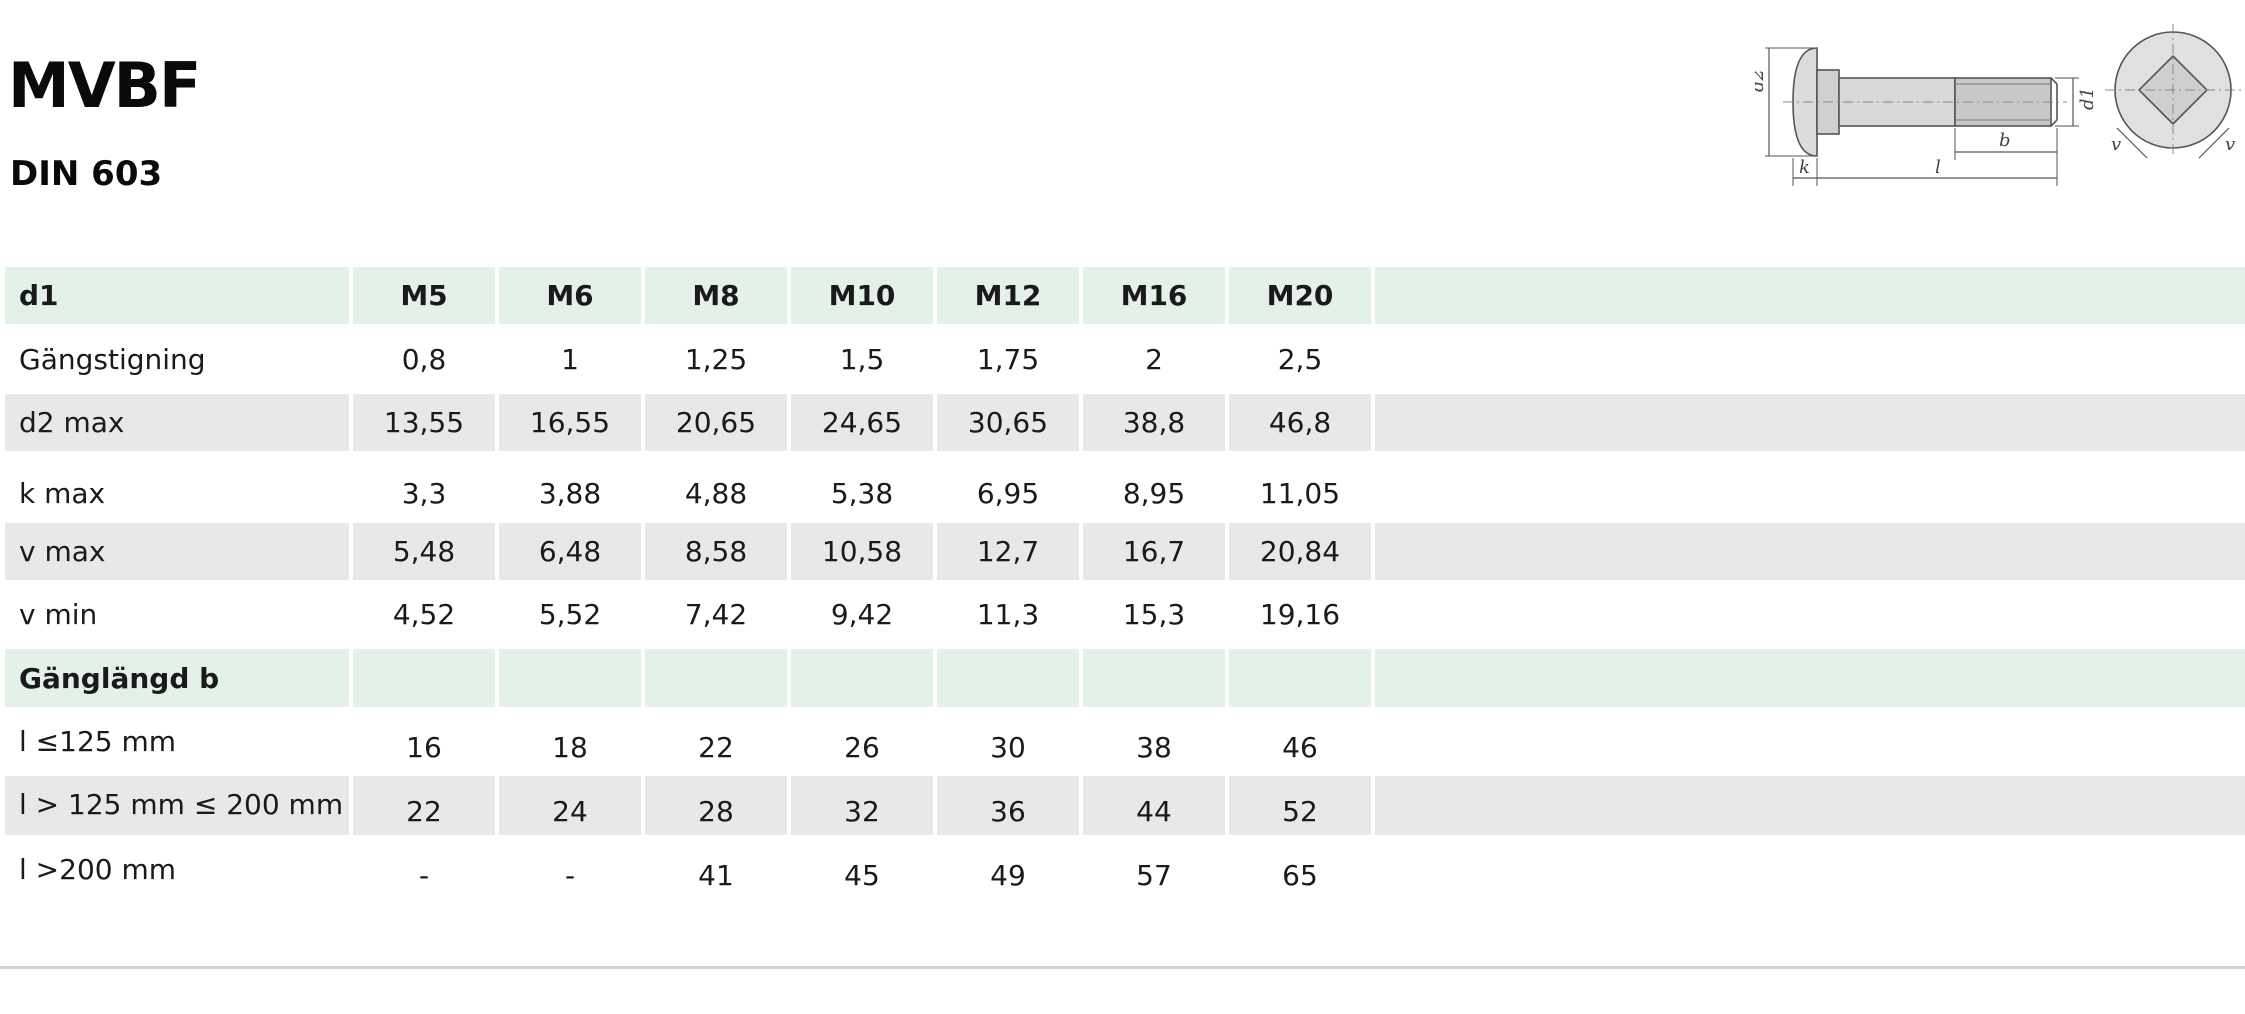 The image size is (2245, 1014). I want to click on table-cell: 7,42, so click(716, 614).